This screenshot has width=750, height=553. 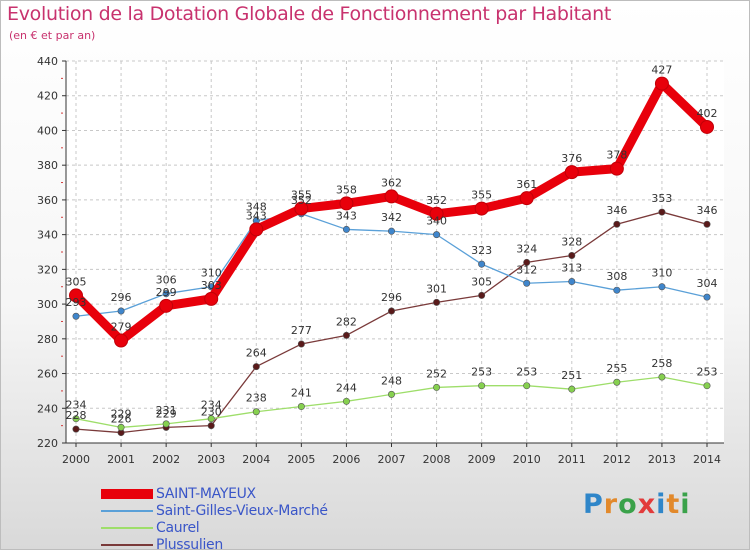 I want to click on legend-item: SAINT-MAYEUX, so click(x=214, y=493).